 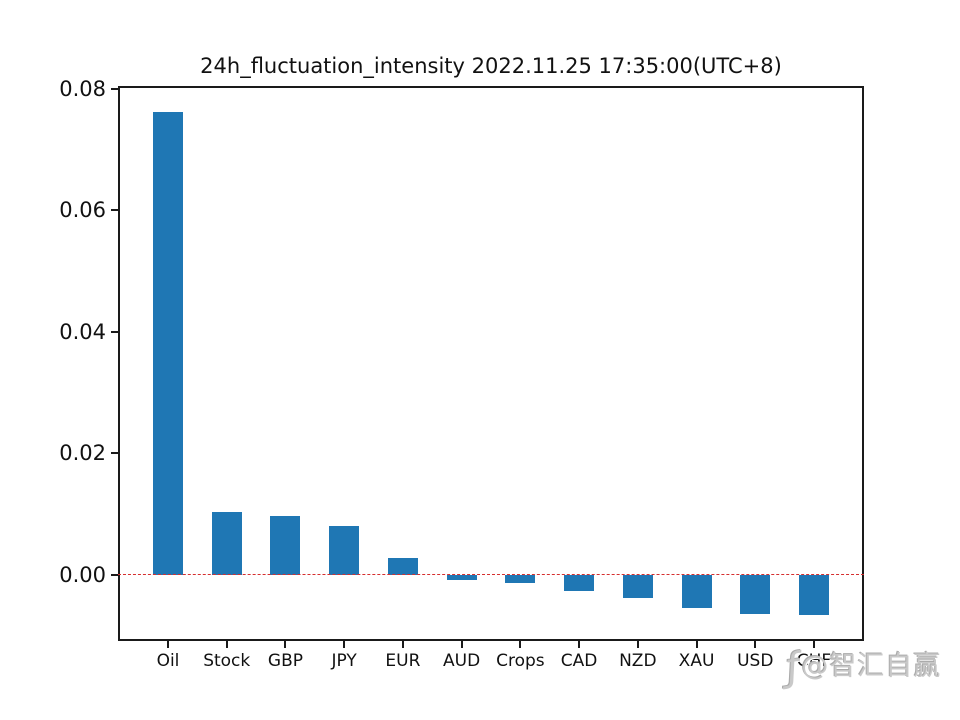 I want to click on bar-chf, so click(x=813, y=595).